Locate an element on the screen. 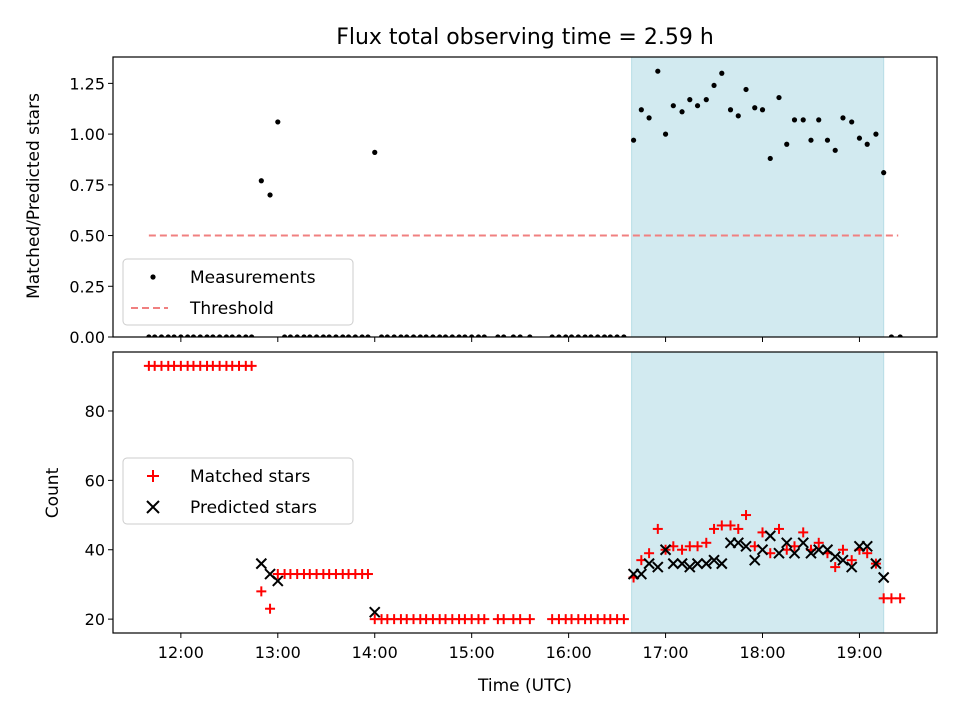 This screenshot has height=720, width=960. bottom-ytick-label-0: 20 is located at coordinates (95, 619).